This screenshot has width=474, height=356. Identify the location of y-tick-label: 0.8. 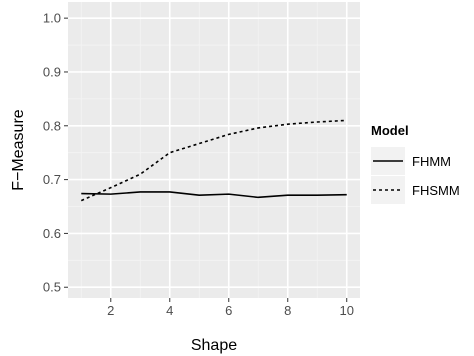
(52, 125).